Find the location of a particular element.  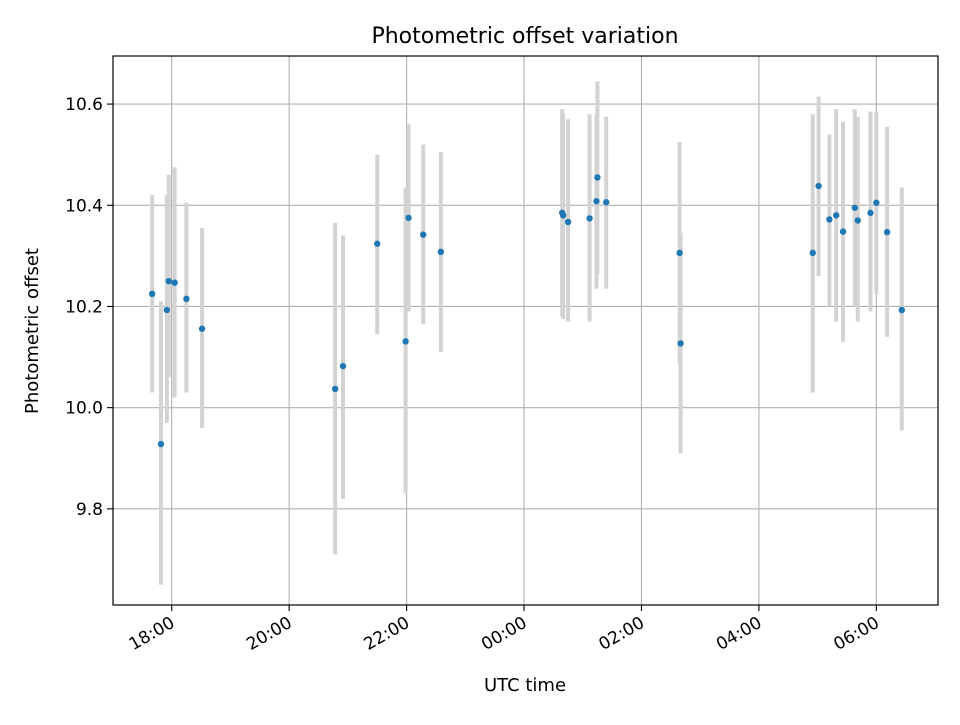

x-axis-label: UTC time is located at coordinates (525, 685).